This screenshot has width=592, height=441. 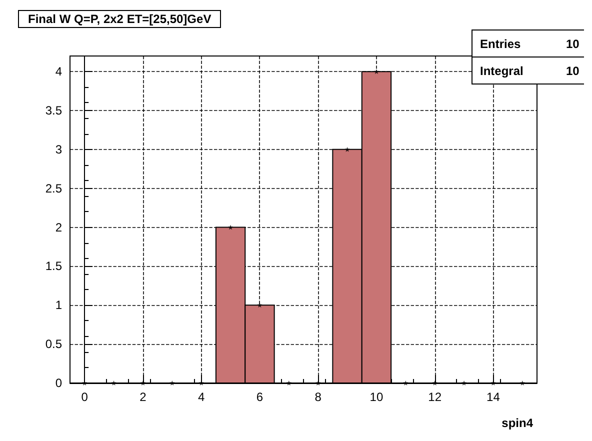 What do you see at coordinates (201, 397) in the screenshot?
I see `x-tick-label: 4` at bounding box center [201, 397].